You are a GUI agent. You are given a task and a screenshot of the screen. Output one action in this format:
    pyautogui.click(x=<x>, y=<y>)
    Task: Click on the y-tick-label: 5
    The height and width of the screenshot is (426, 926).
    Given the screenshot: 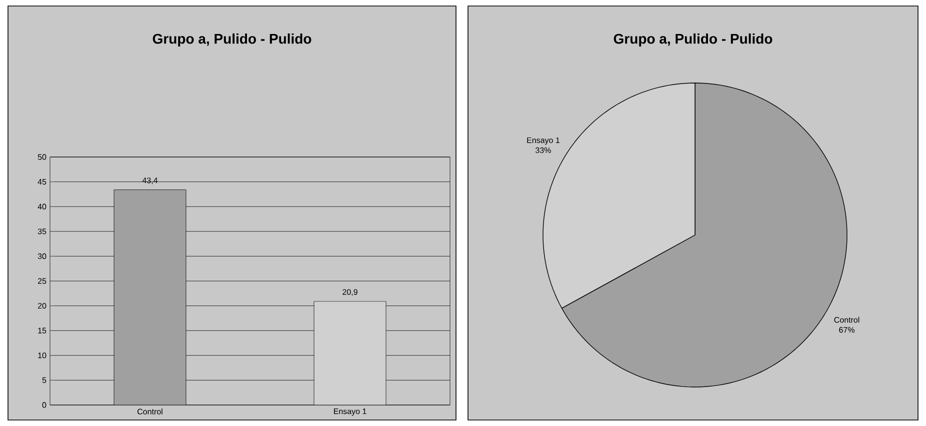 What is the action you would take?
    pyautogui.click(x=44, y=380)
    